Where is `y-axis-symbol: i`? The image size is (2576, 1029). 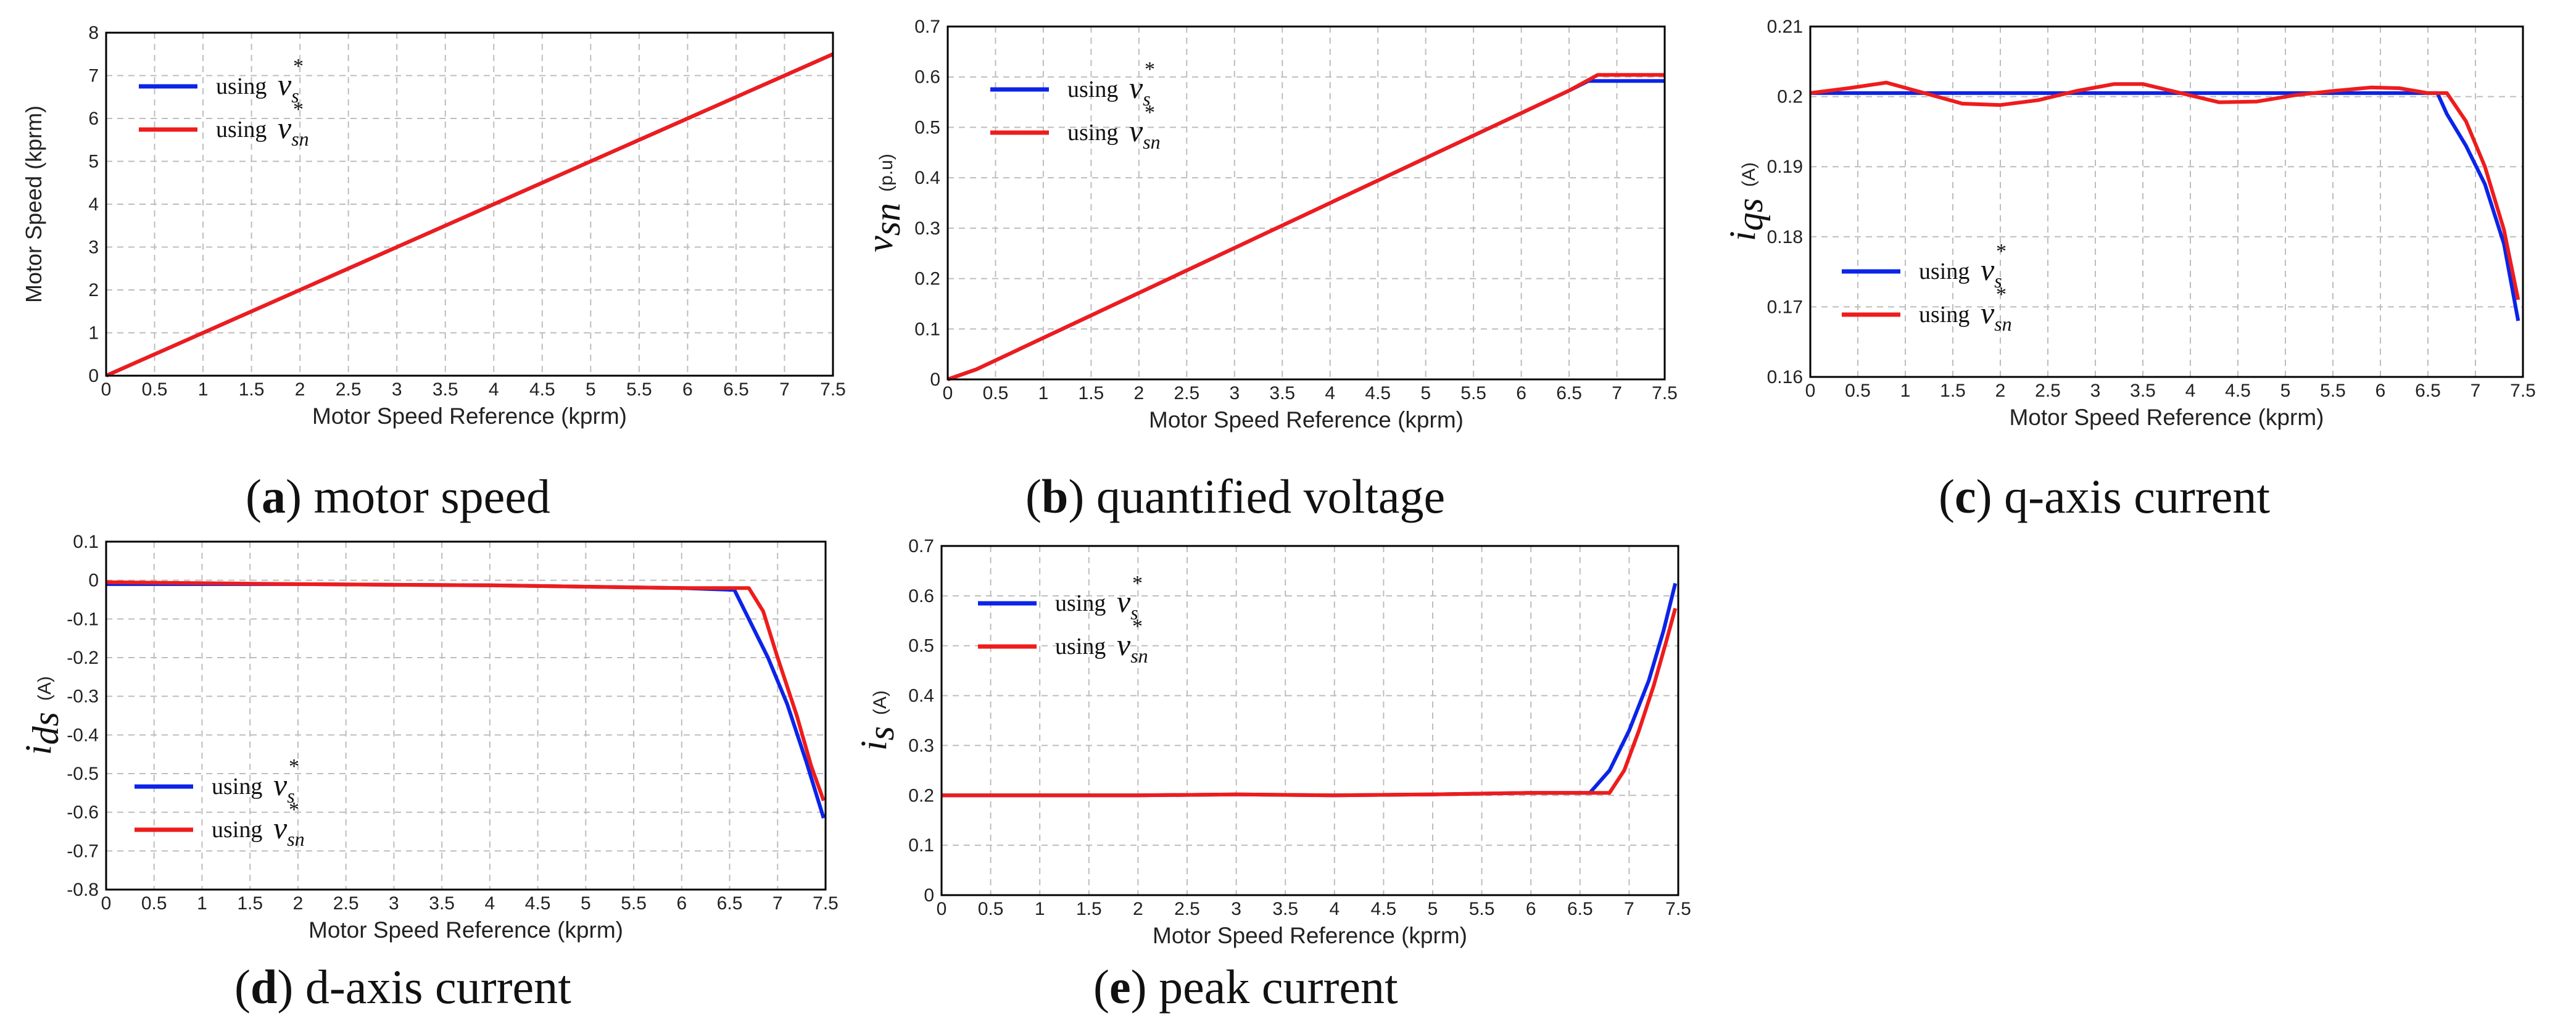
y-axis-symbol: i is located at coordinates (38, 750).